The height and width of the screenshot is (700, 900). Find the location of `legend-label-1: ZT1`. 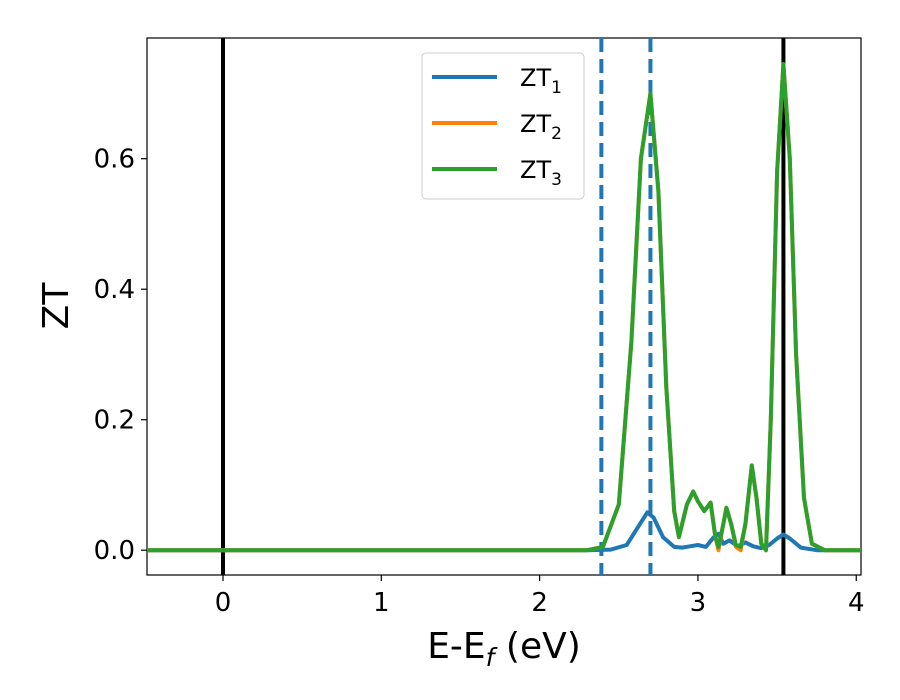

legend-label-1: ZT1 is located at coordinates (541, 81).